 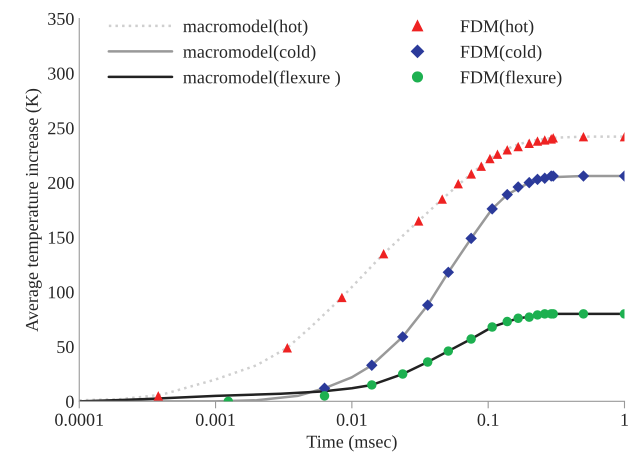 What do you see at coordinates (351, 420) in the screenshot?
I see `x-tick-label: 0.01` at bounding box center [351, 420].